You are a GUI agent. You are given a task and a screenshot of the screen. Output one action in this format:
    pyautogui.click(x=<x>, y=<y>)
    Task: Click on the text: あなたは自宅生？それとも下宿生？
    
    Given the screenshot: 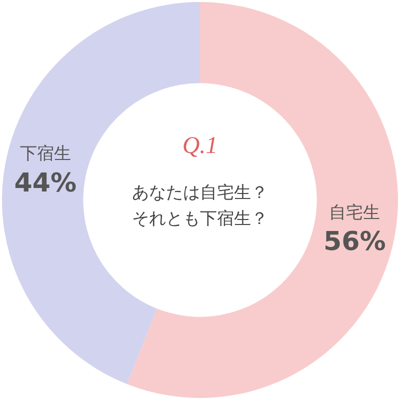 What is the action you would take?
    pyautogui.click(x=200, y=206)
    